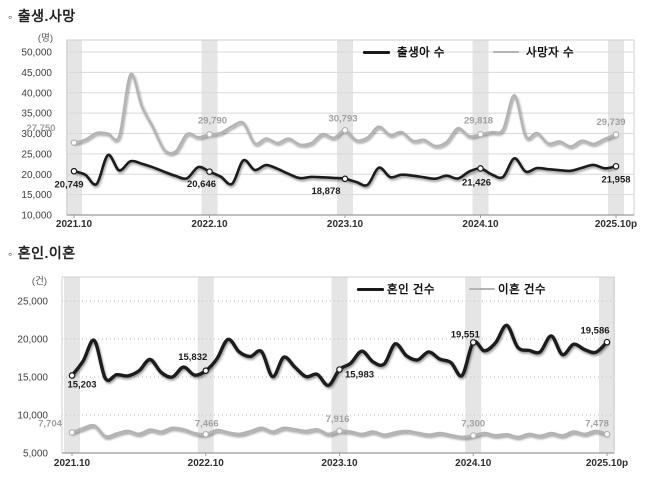 This screenshot has height=485, width=650. I want to click on data-point-label: 7,300, so click(473, 424).